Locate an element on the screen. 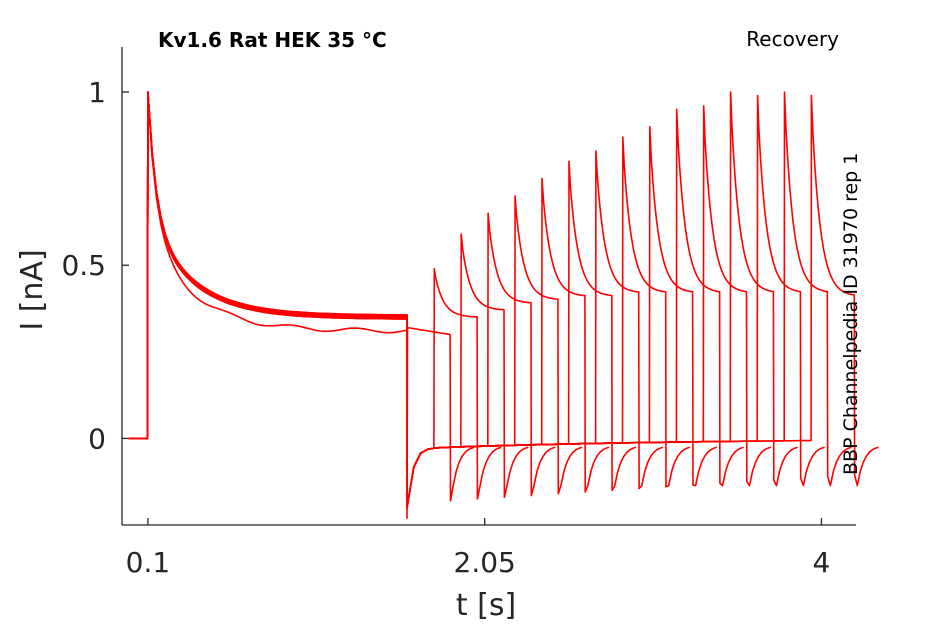 This screenshot has width=945, height=624. x-ticks: 0.1 2.05 4 is located at coordinates (478, 548).